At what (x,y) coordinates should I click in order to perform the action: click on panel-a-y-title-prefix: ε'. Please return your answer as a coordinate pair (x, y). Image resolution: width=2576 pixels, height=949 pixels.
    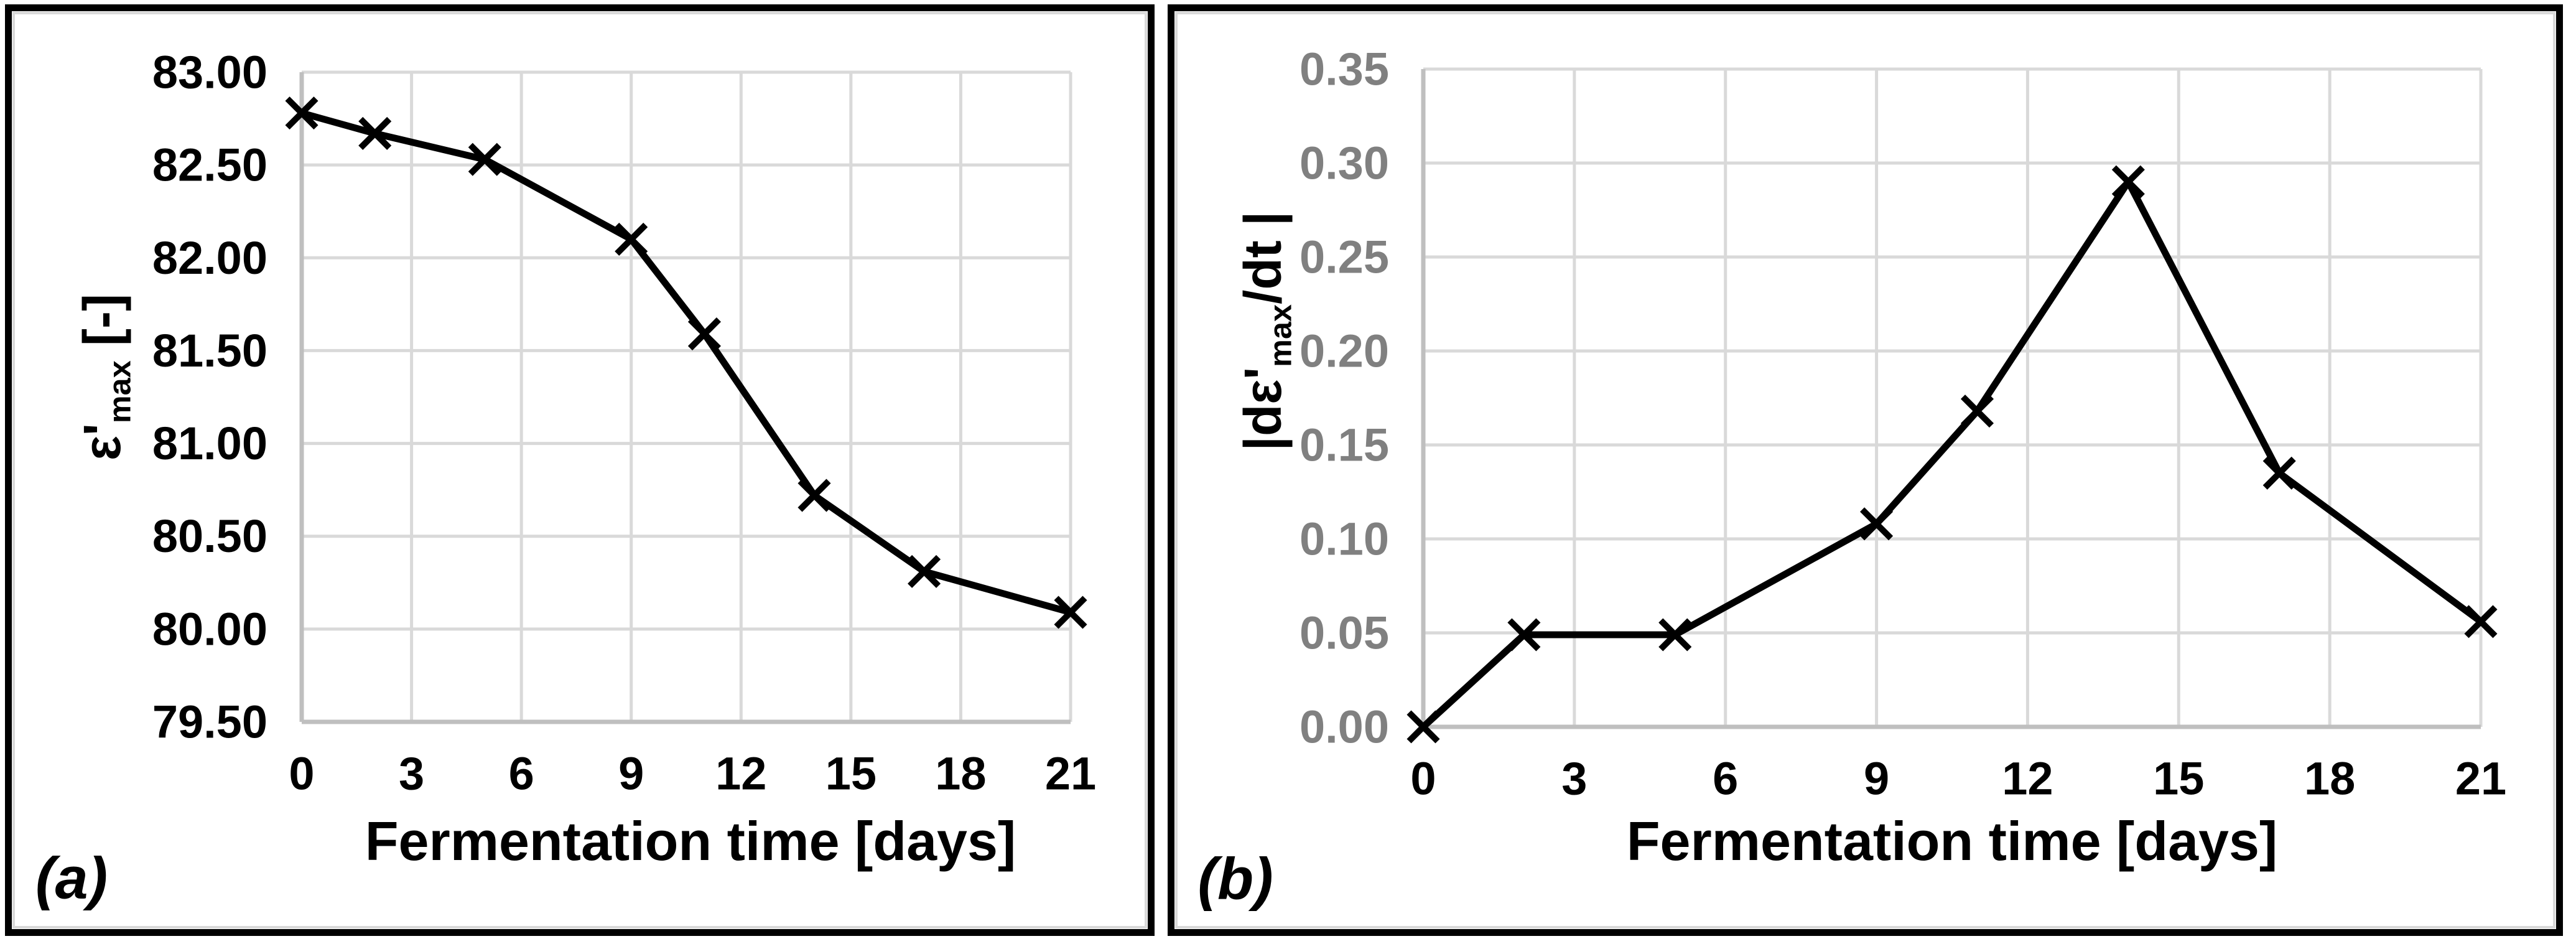
    Looking at the image, I should click on (101, 441).